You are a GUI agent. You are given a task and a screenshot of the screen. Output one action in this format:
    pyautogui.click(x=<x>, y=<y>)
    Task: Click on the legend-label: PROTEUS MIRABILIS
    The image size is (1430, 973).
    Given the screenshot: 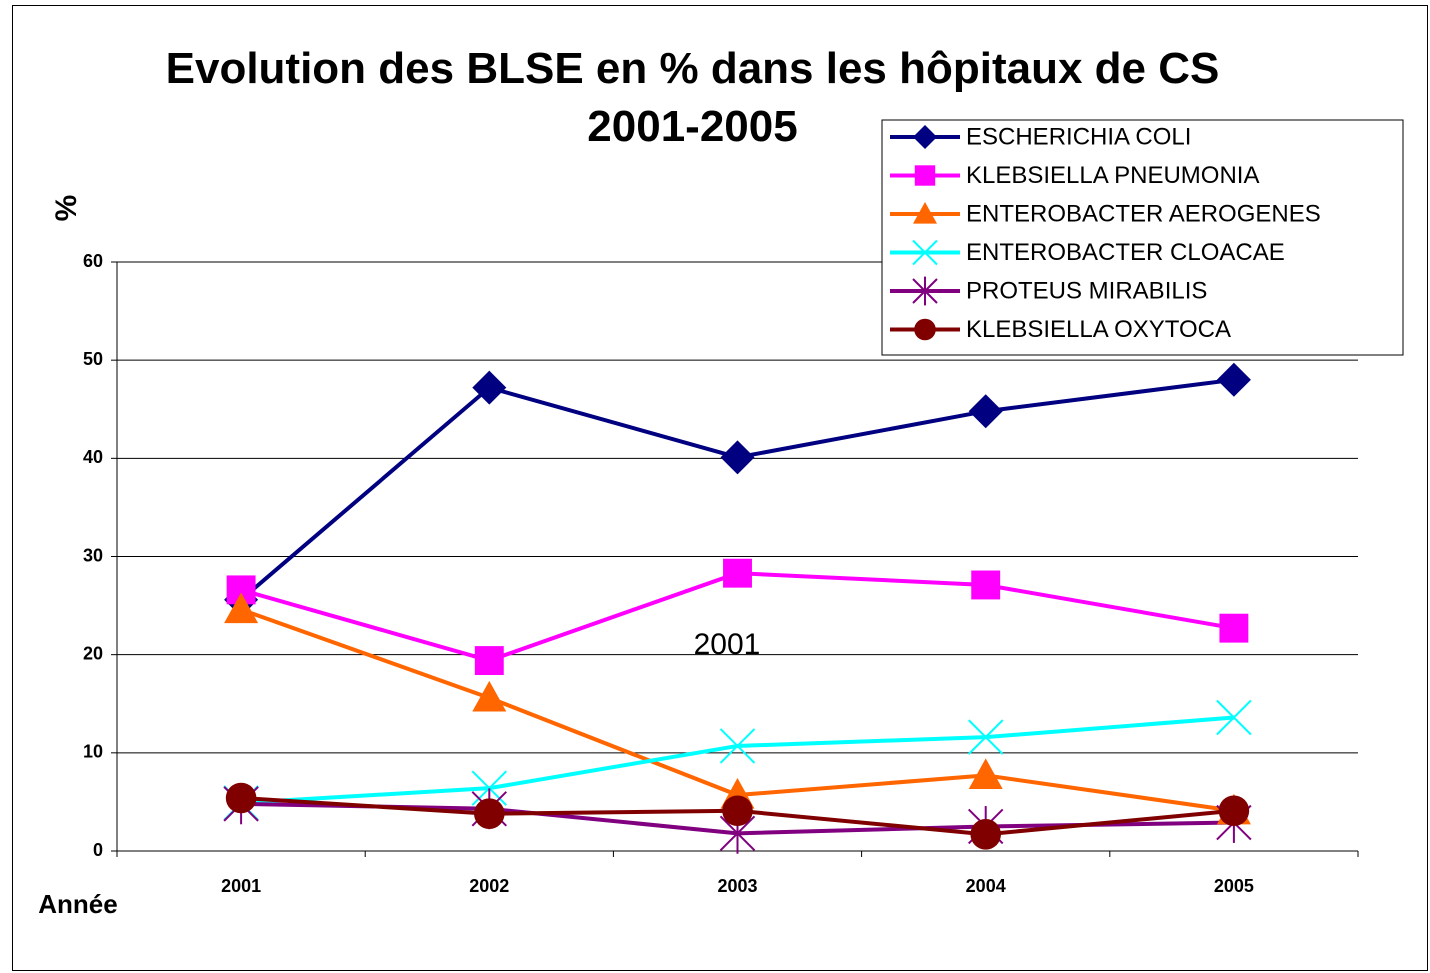 What is the action you would take?
    pyautogui.click(x=1086, y=290)
    